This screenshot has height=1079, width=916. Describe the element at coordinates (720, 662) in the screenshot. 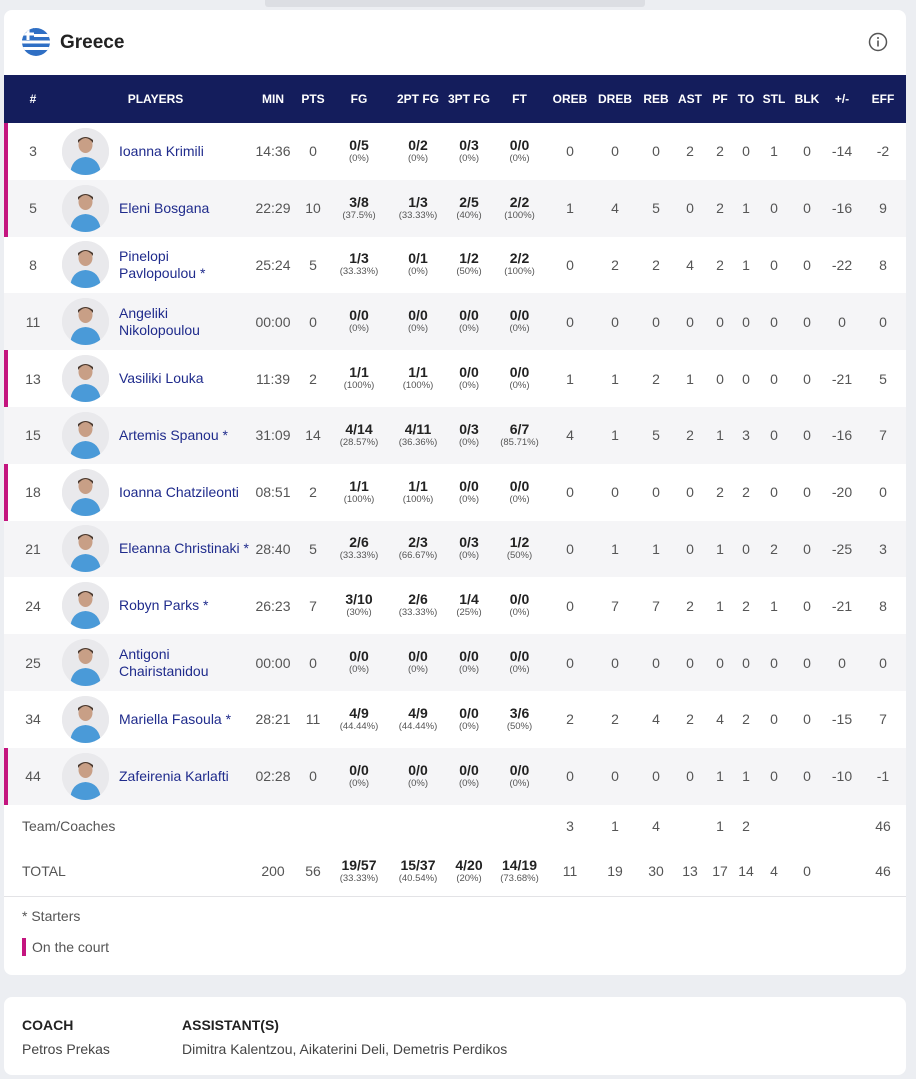

I see `player-pf: 0` at that location.